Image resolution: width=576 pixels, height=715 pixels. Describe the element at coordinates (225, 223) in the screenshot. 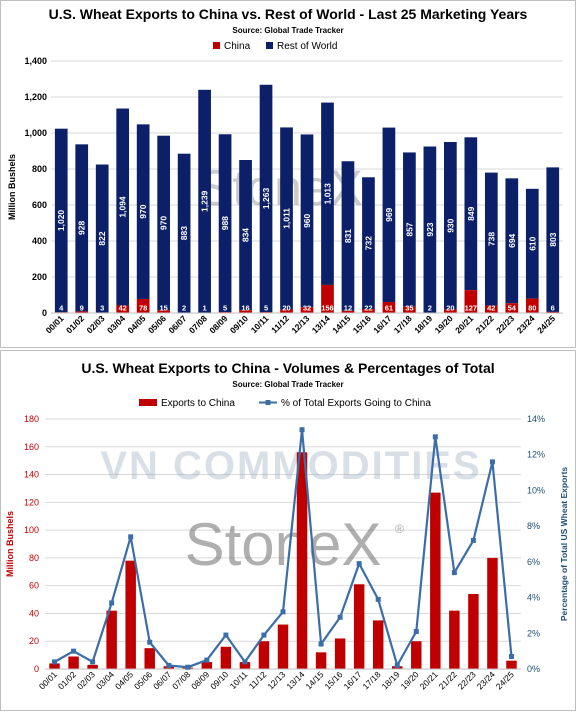

I see `data-label-rest-of-world: 988` at that location.